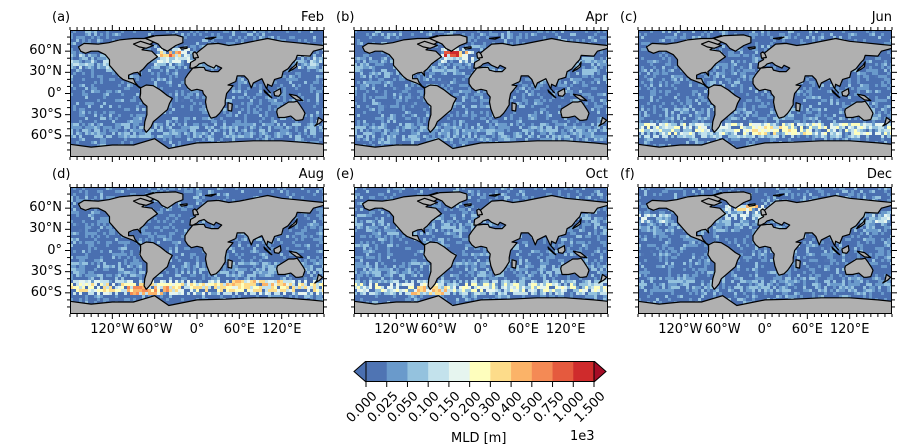 The image size is (921, 448). I want to click on lat-tick-label: 60°S, so click(46, 135).